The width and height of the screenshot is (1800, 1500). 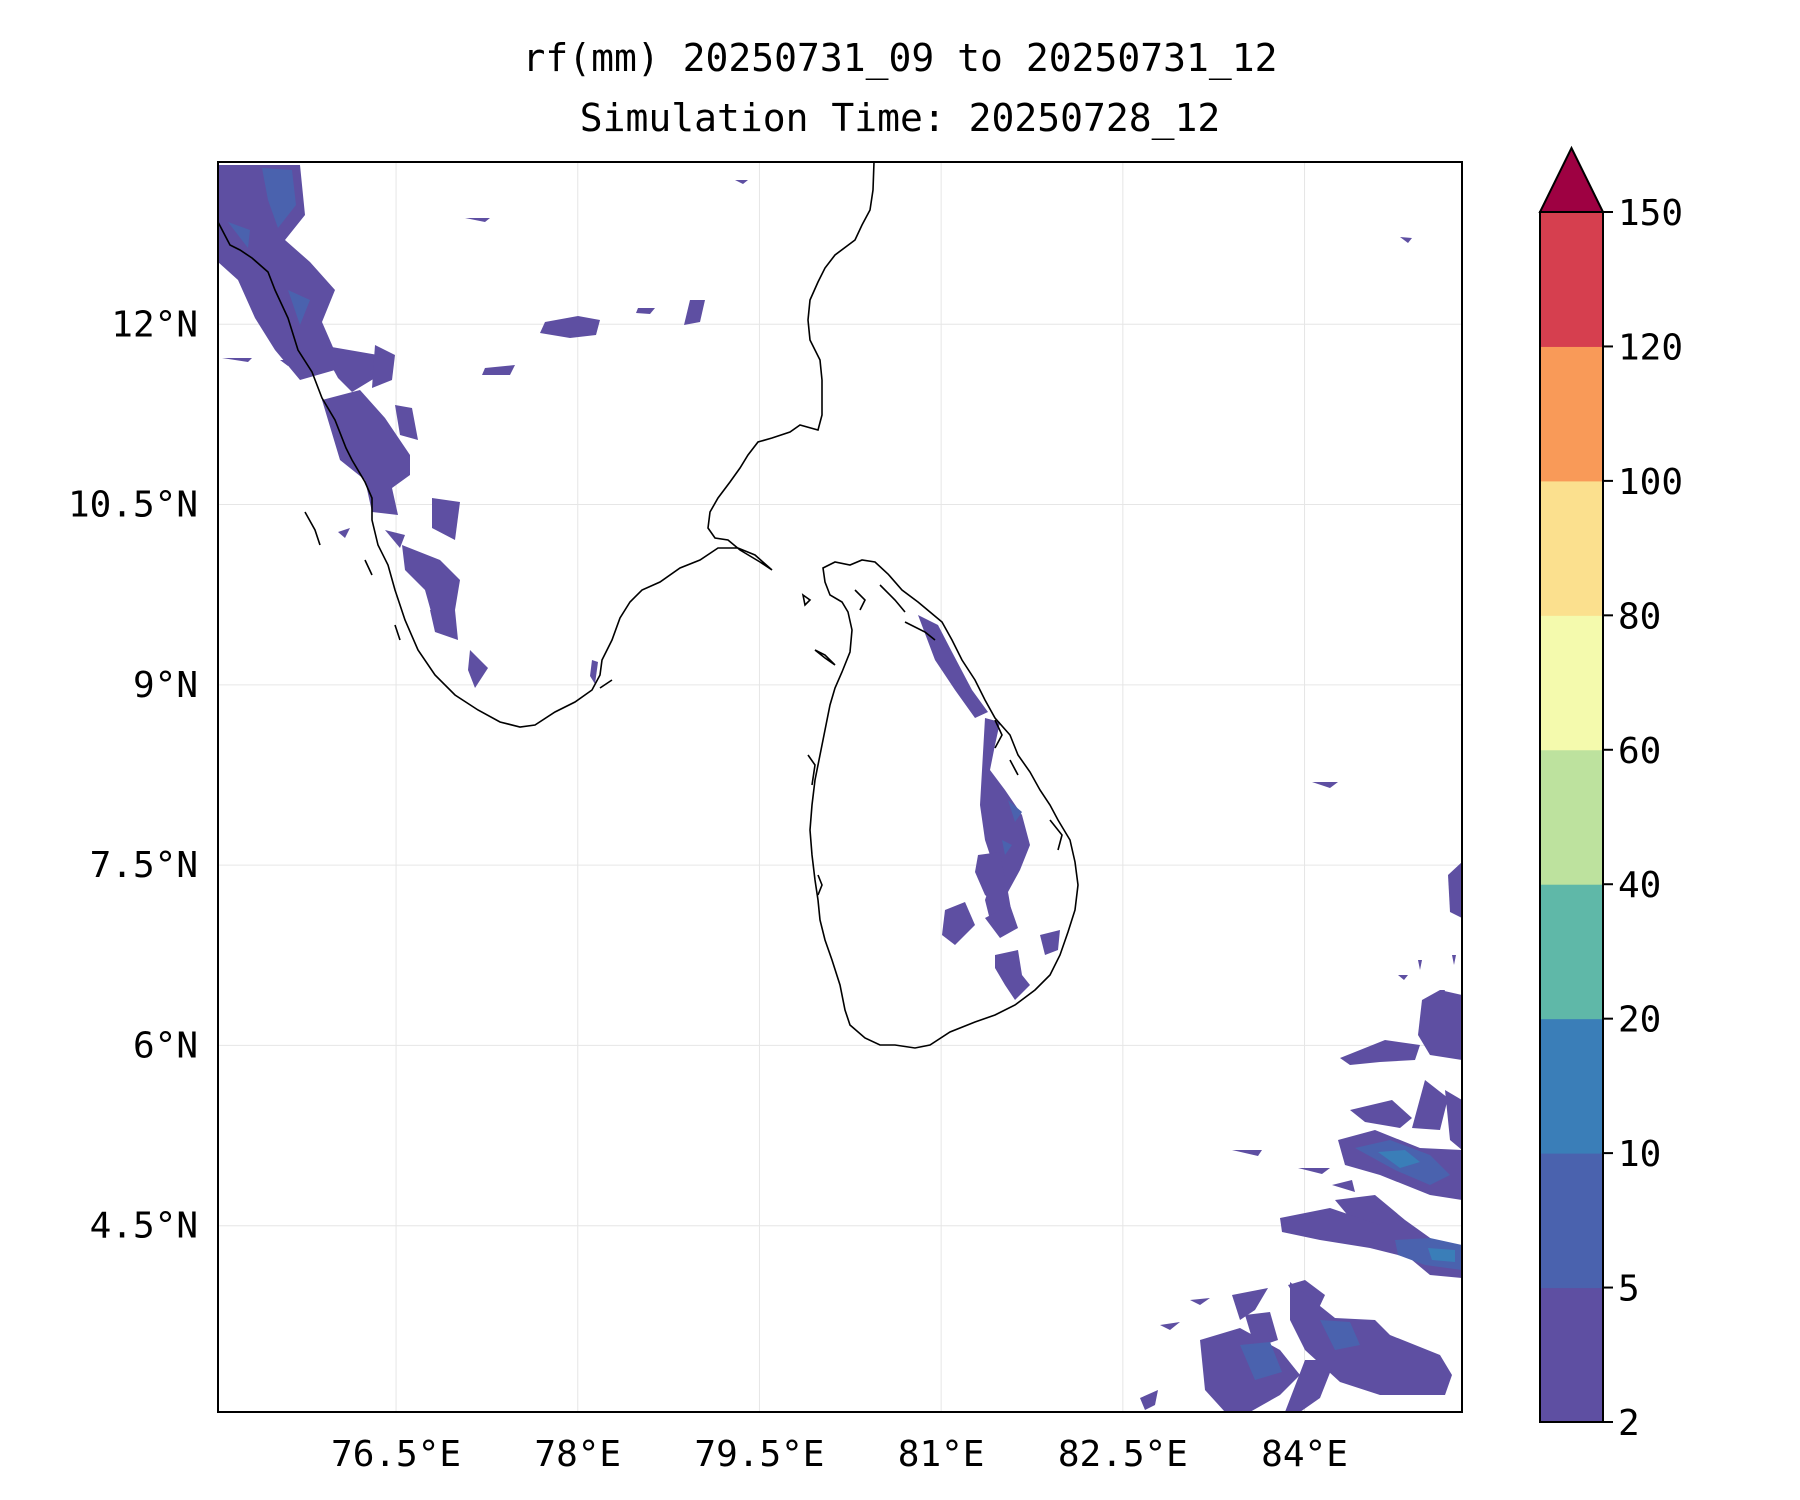 I want to click on xtick-label: 79.5°E, so click(x=759, y=1454).